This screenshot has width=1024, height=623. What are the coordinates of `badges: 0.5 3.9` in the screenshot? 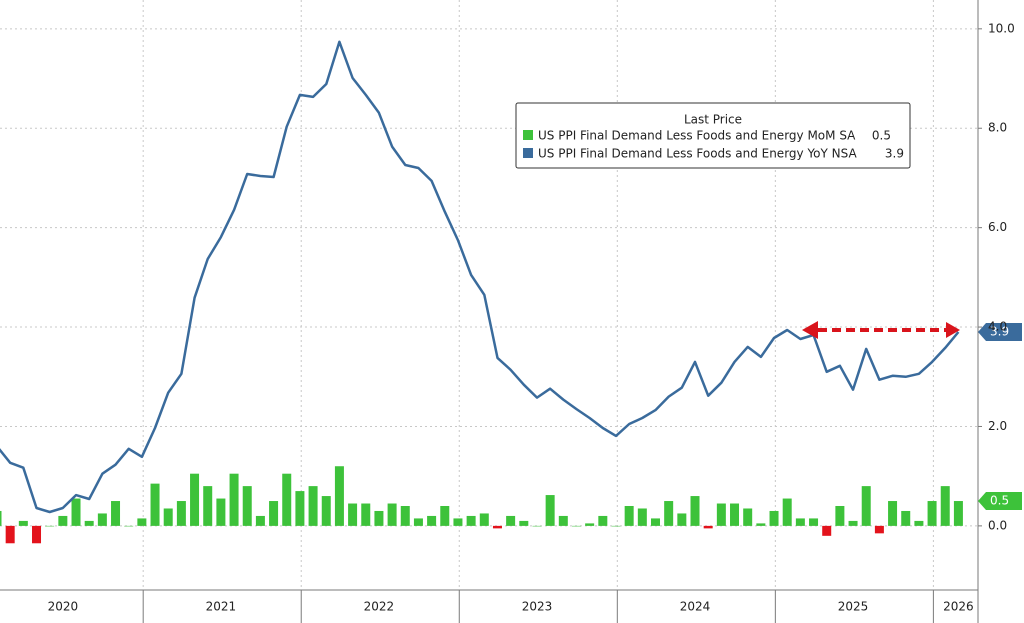 It's located at (1000, 417).